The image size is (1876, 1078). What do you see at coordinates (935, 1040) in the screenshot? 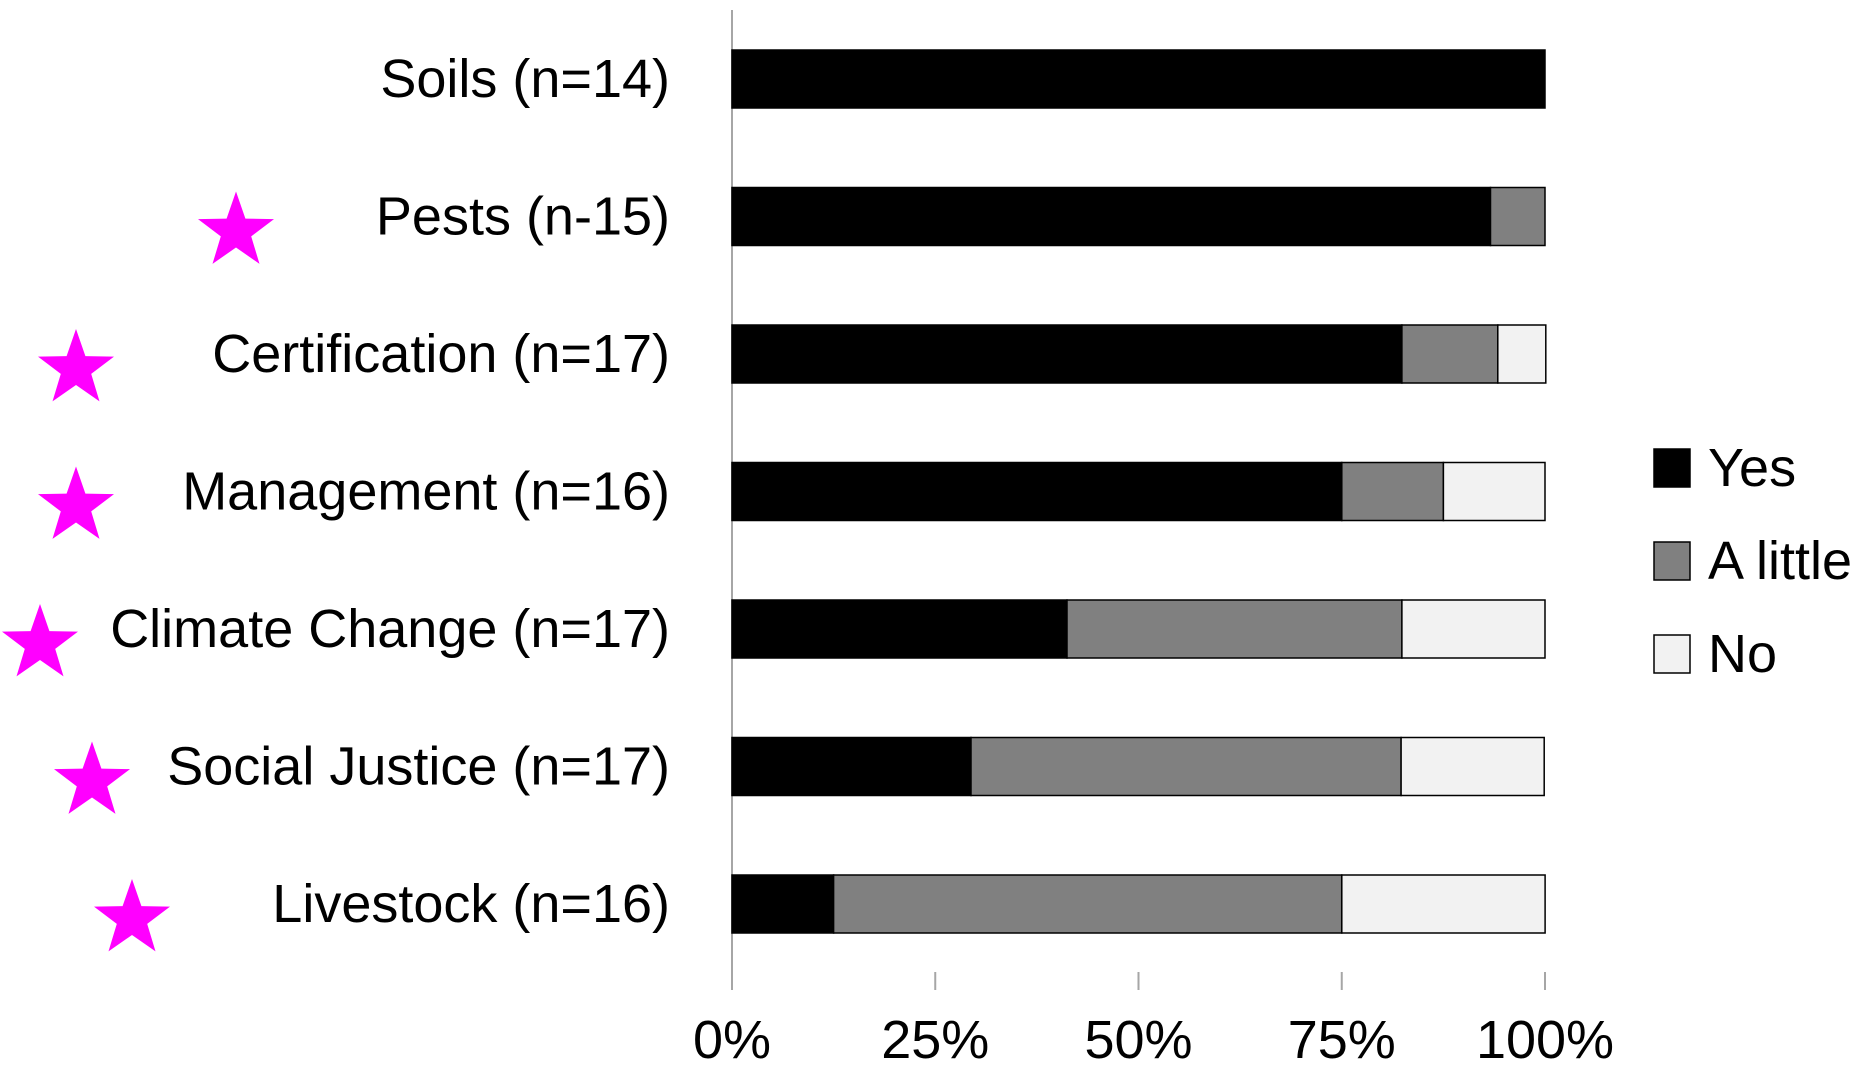
I see `x-tick-label: 25%` at bounding box center [935, 1040].